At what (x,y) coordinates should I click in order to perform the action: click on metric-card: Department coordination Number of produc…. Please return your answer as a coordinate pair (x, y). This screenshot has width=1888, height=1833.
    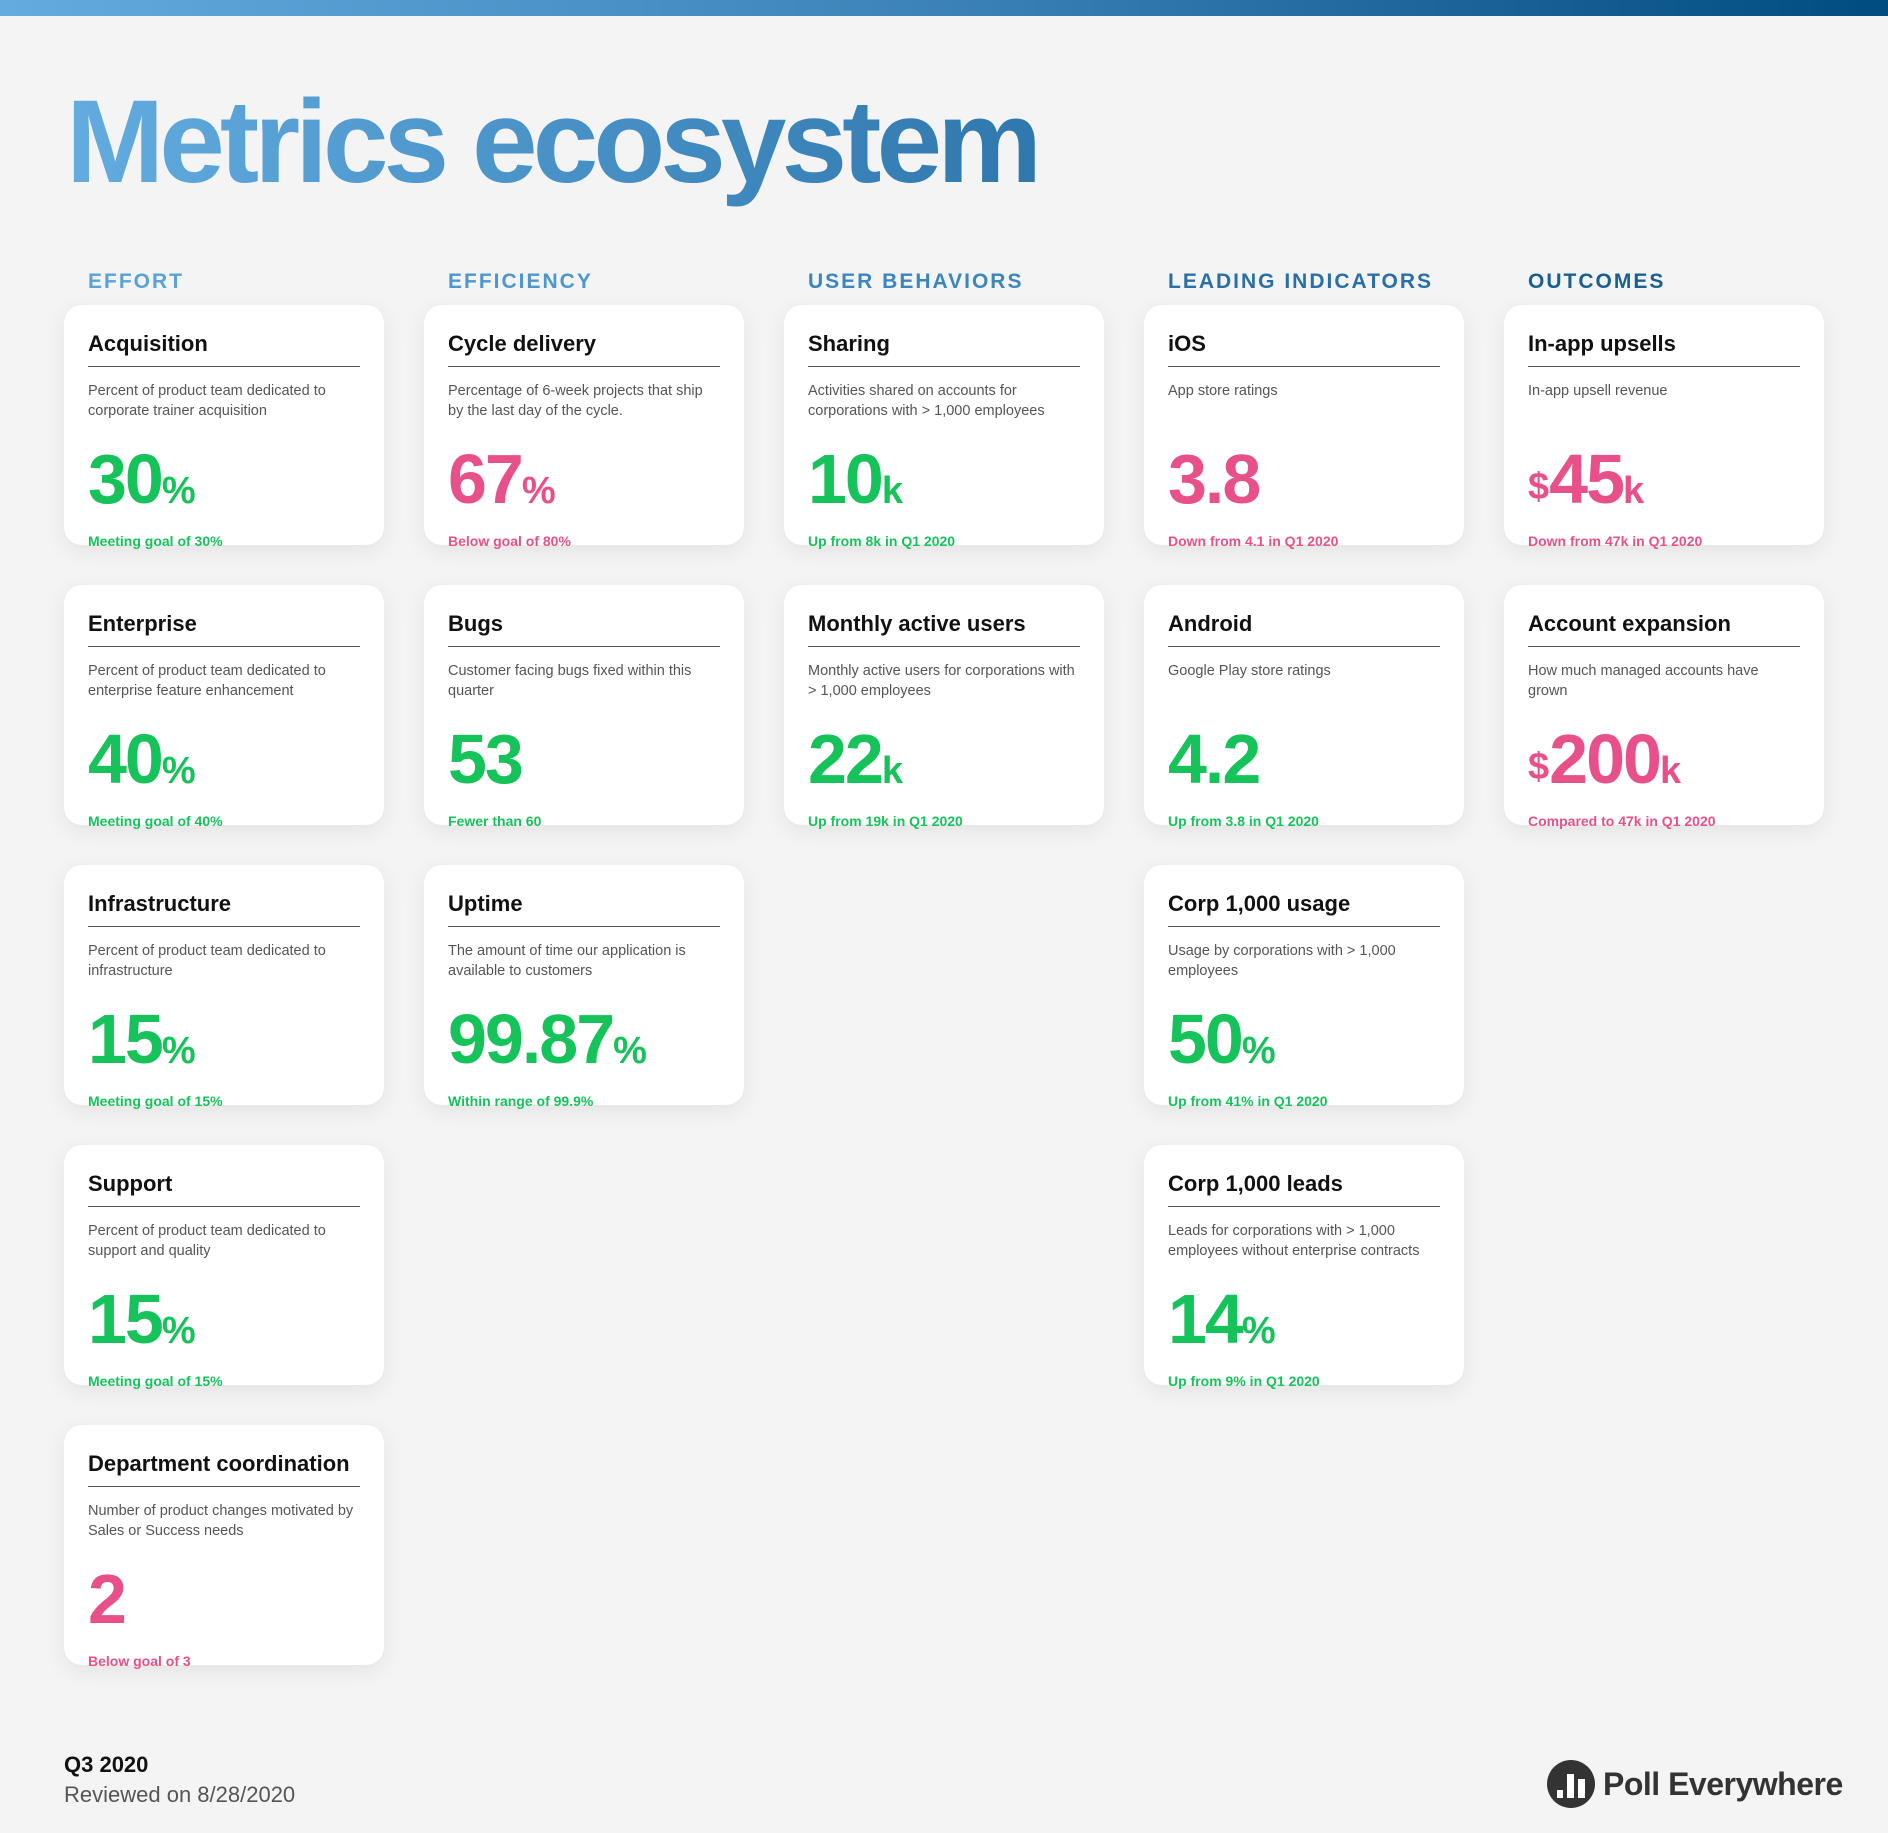
    Looking at the image, I should click on (224, 1547).